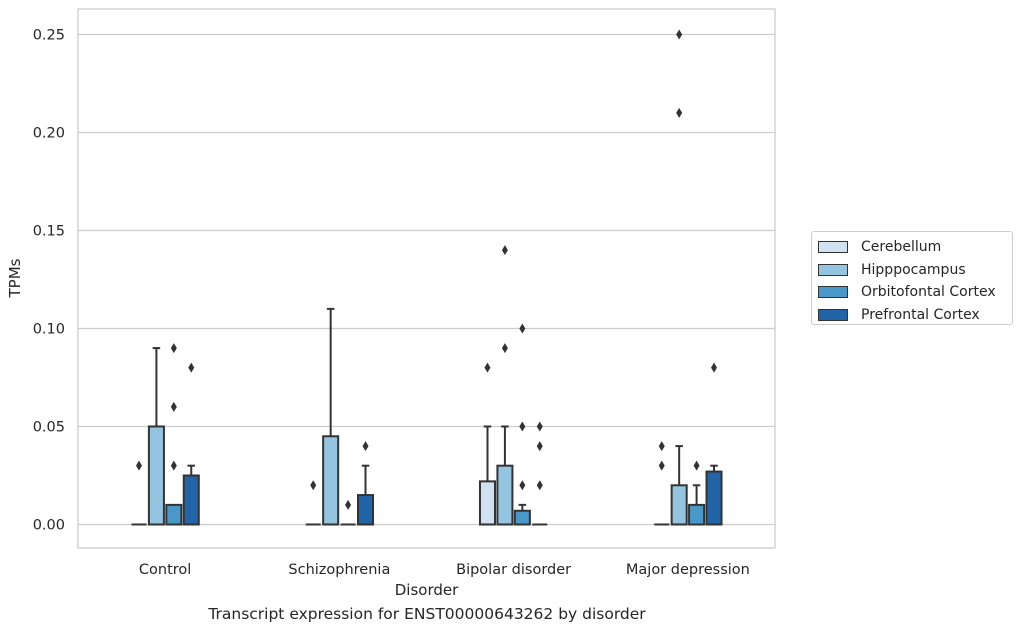 This screenshot has height=634, width=1023. I want to click on y-axis-label: TPMs, so click(15, 278).